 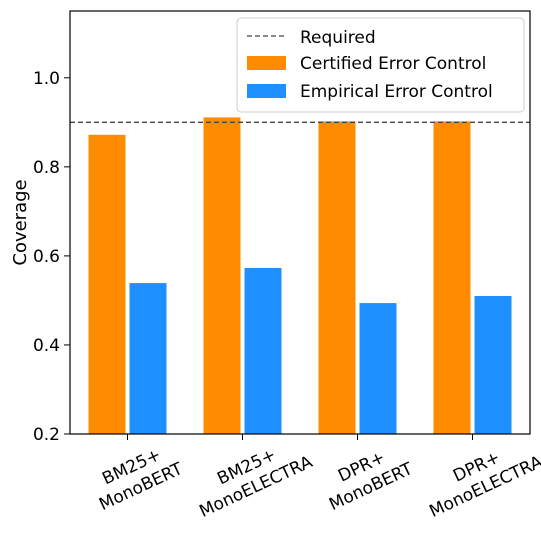 I want to click on x-tick-label-group: BM25+MonoELECTRA, so click(x=256, y=483).